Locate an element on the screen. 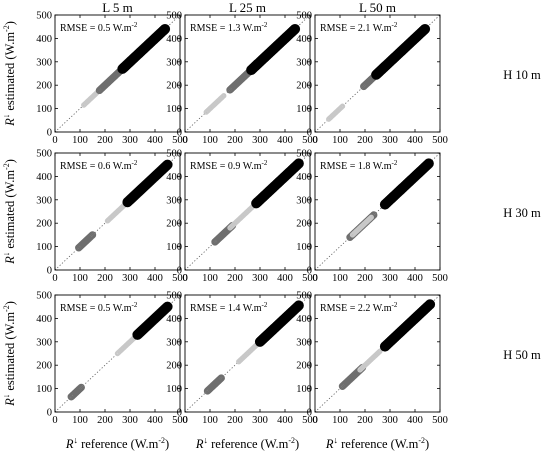 This screenshot has width=550, height=457. row-titles: H 10 m H 30 m H 50 m is located at coordinates (522, 215).